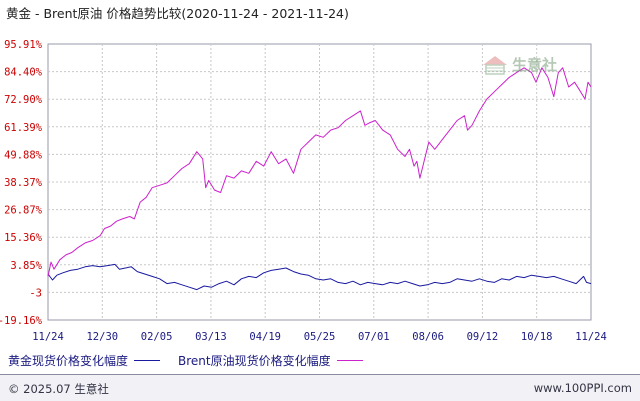 Image resolution: width=640 pixels, height=401 pixels. I want to click on y-tick-label: 26.87%, so click(23, 211).